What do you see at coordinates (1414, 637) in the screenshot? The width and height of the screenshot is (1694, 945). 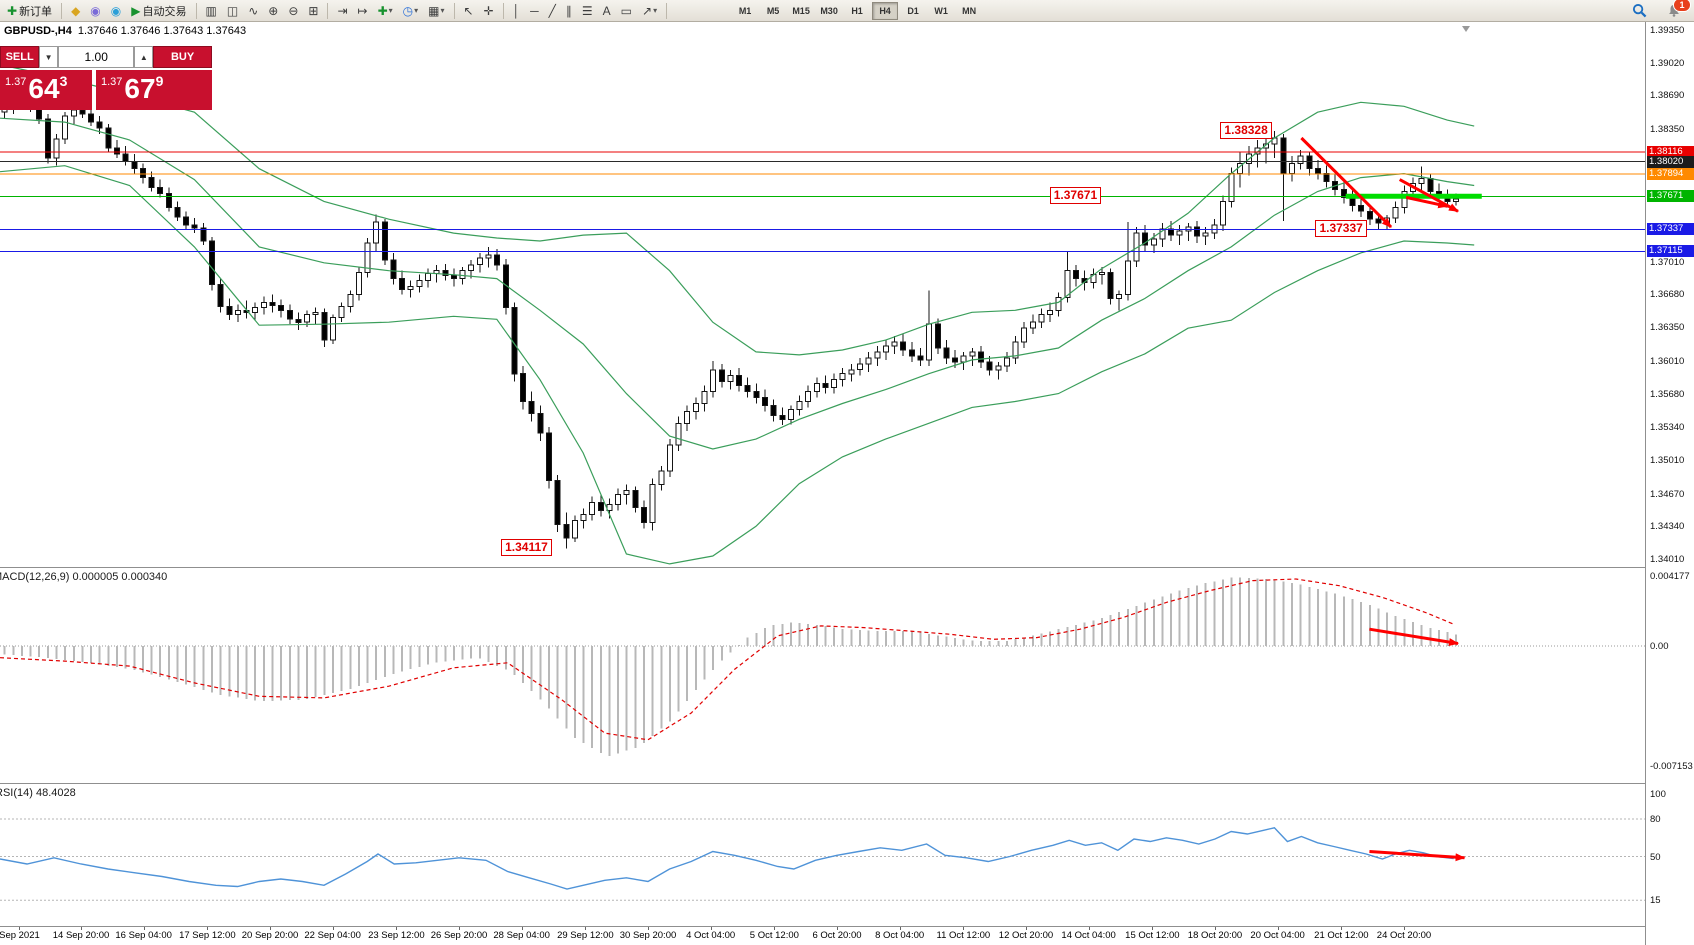 I see `macd-arrow` at bounding box center [1414, 637].